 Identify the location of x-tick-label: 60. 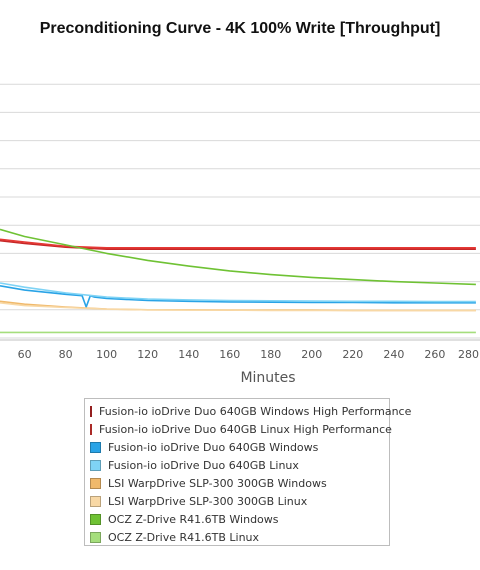
(25, 354).